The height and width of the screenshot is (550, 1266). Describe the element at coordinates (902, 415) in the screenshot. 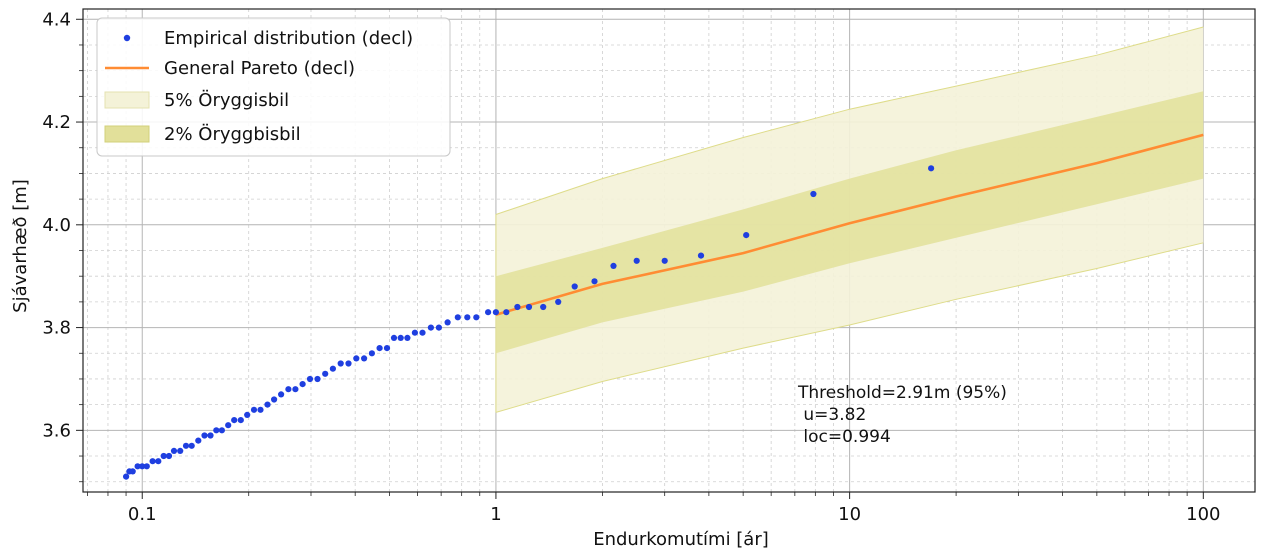

I see `parameter-annotation: Threshold=2.91m (95%) u=3.82 loc=0.994` at that location.